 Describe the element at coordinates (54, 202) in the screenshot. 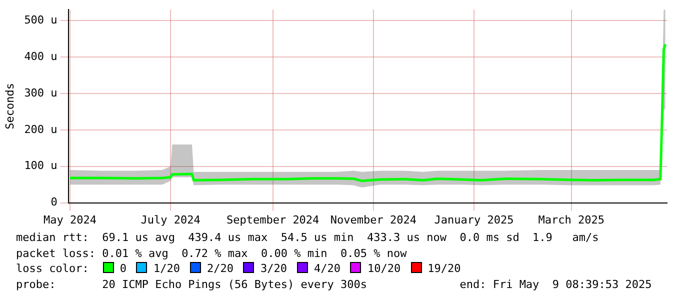

I see `y-tick-label: 0` at that location.